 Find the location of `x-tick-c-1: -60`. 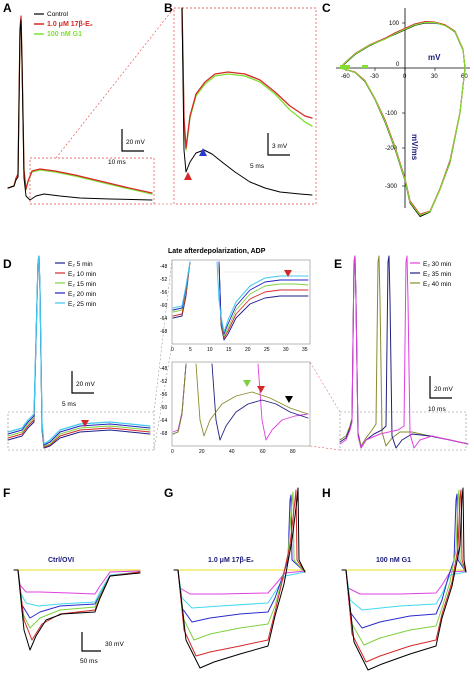

x-tick-c-1: -60 is located at coordinates (345, 77).